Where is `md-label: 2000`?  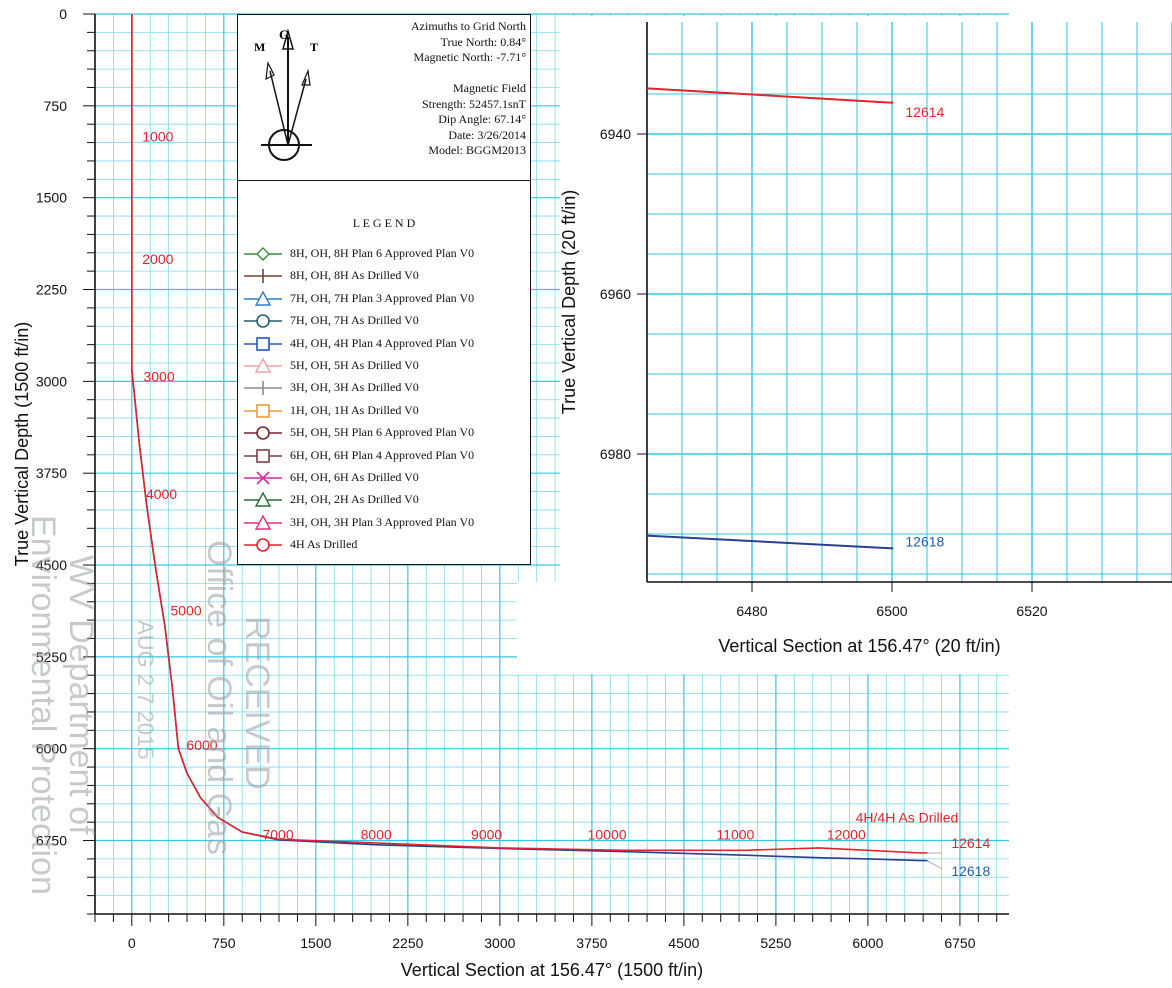 md-label: 2000 is located at coordinates (157, 259).